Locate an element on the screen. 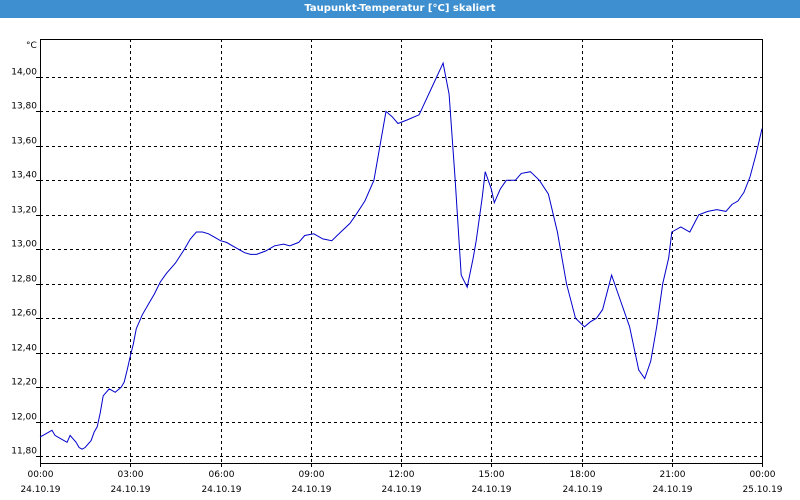 The image size is (800, 500). y-tick-label: 11,80 is located at coordinates (24, 452).